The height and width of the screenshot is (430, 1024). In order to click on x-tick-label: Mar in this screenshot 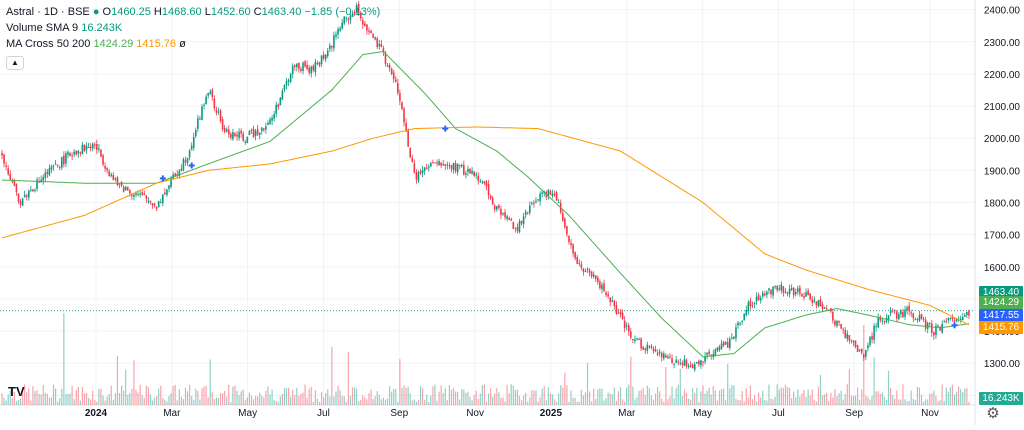, I will do `click(627, 413)`.